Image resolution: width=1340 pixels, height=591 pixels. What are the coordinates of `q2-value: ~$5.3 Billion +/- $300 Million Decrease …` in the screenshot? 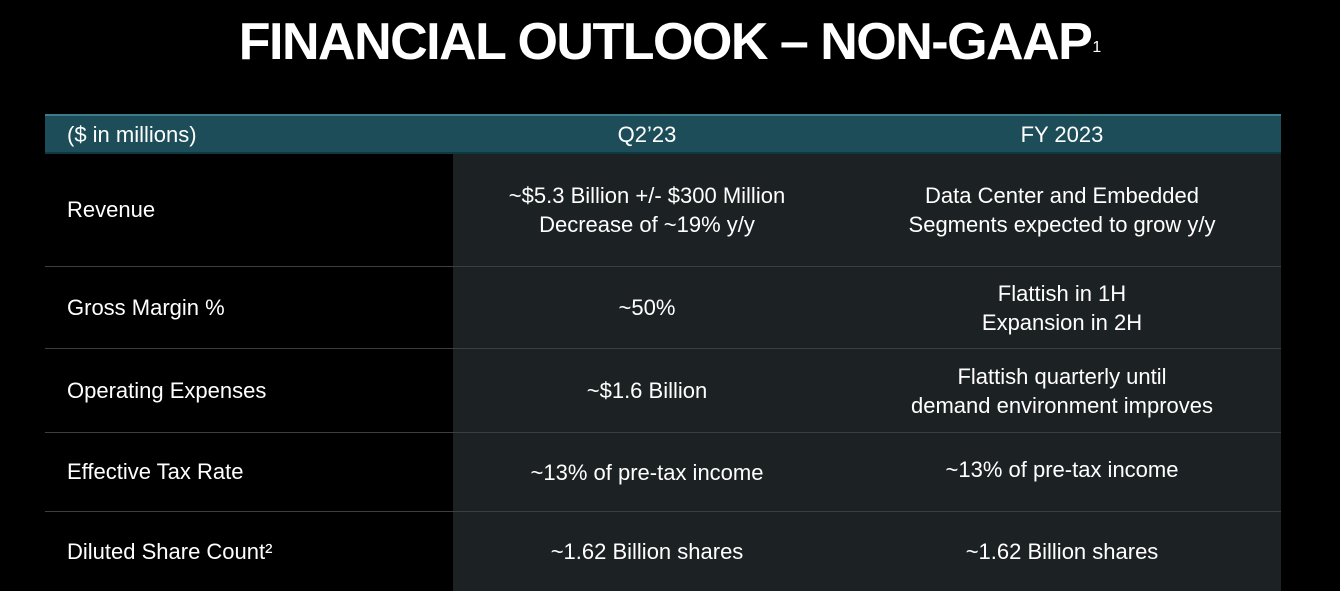 It's located at (647, 210).